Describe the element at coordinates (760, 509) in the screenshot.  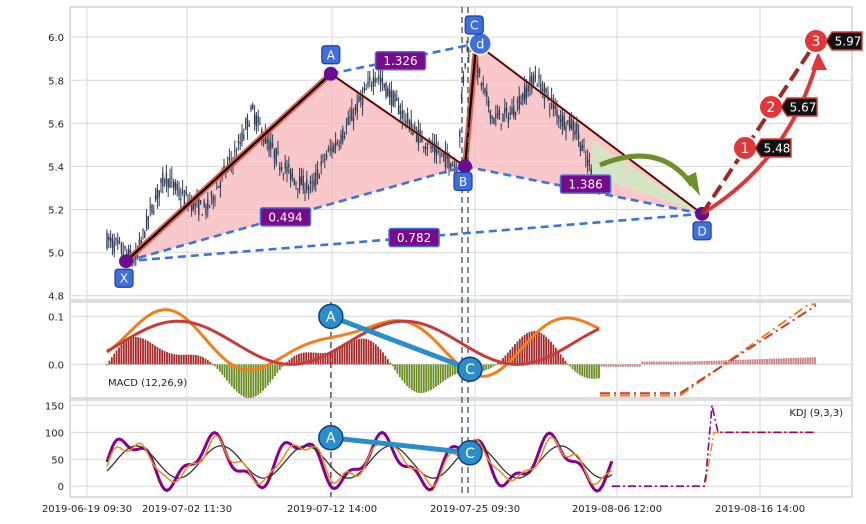
I see `x-tick-label: 2019-08-16 14:00` at that location.